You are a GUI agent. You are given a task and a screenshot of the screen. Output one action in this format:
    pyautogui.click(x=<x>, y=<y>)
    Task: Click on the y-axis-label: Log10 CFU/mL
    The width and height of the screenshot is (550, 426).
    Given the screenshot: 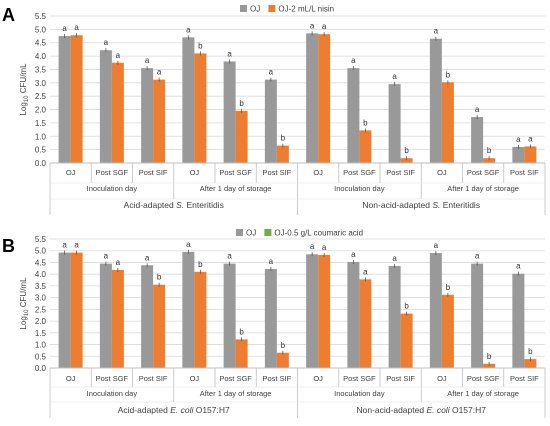 What is the action you would take?
    pyautogui.click(x=24, y=303)
    